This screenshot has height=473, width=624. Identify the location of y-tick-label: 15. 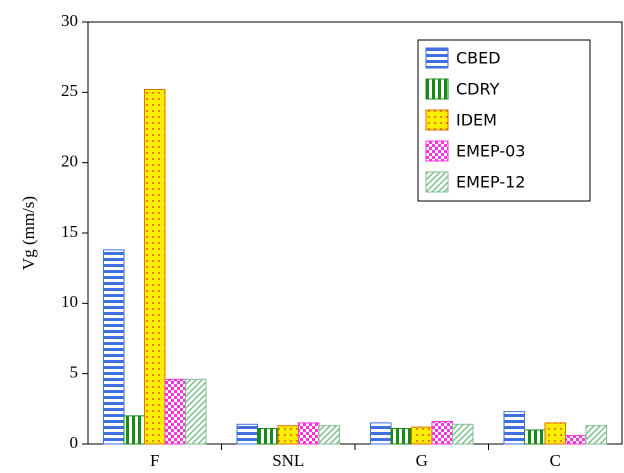
(69, 231).